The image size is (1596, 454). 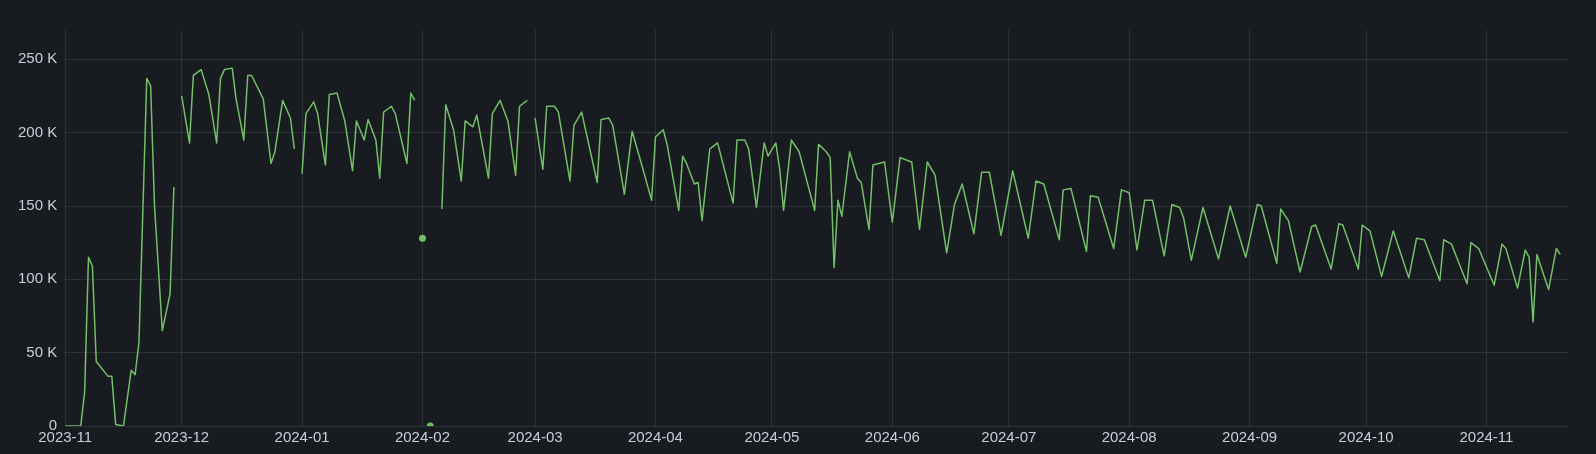 I want to click on y-tick-label: 150 K, so click(x=38, y=205).